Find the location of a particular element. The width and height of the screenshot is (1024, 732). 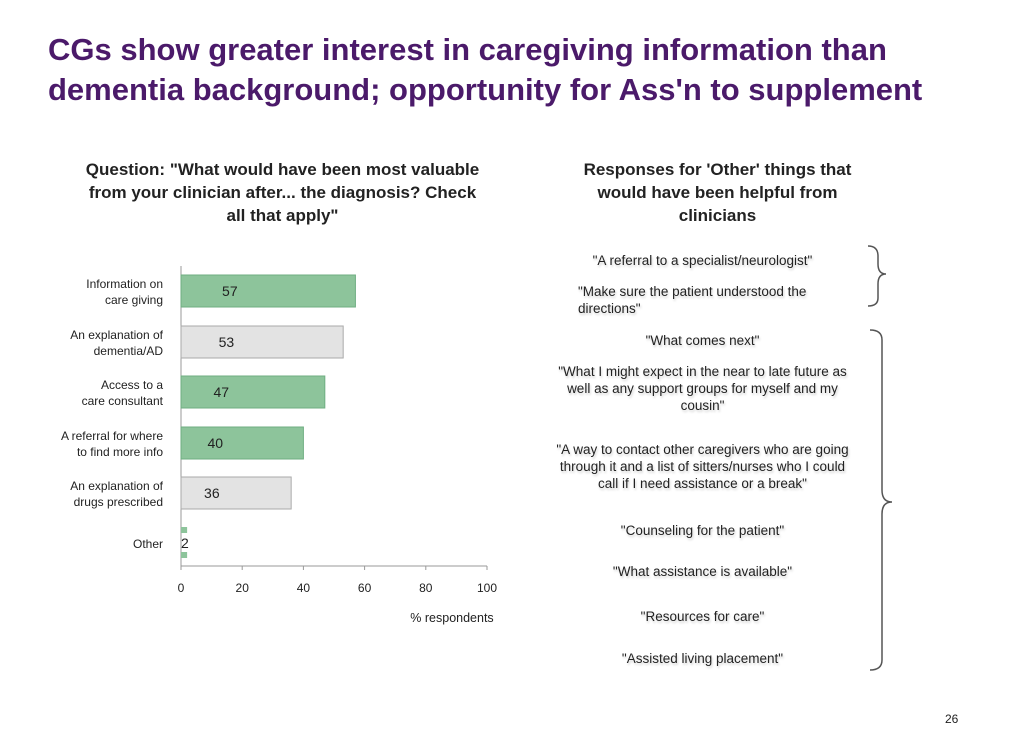

response-what-comes-next: "What comes next" is located at coordinates (702, 340).